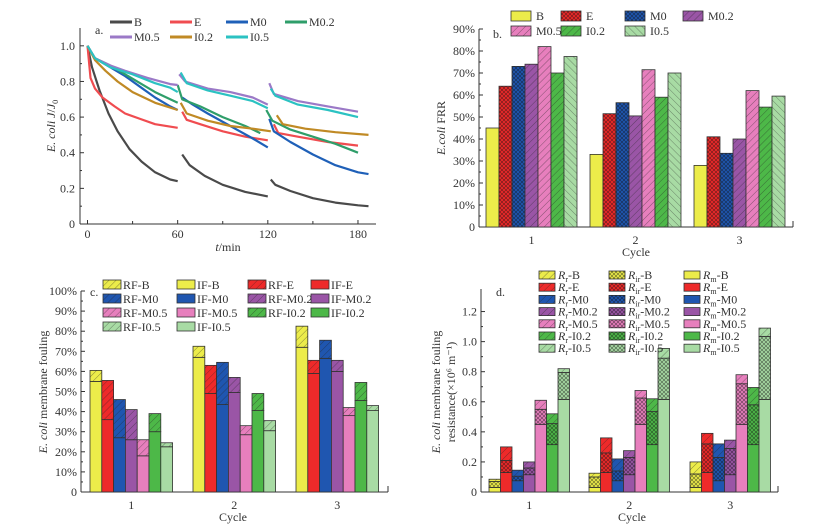 The width and height of the screenshot is (831, 532). Describe the element at coordinates (147, 37) in the screenshot. I see `legend-label: M0.5` at that location.